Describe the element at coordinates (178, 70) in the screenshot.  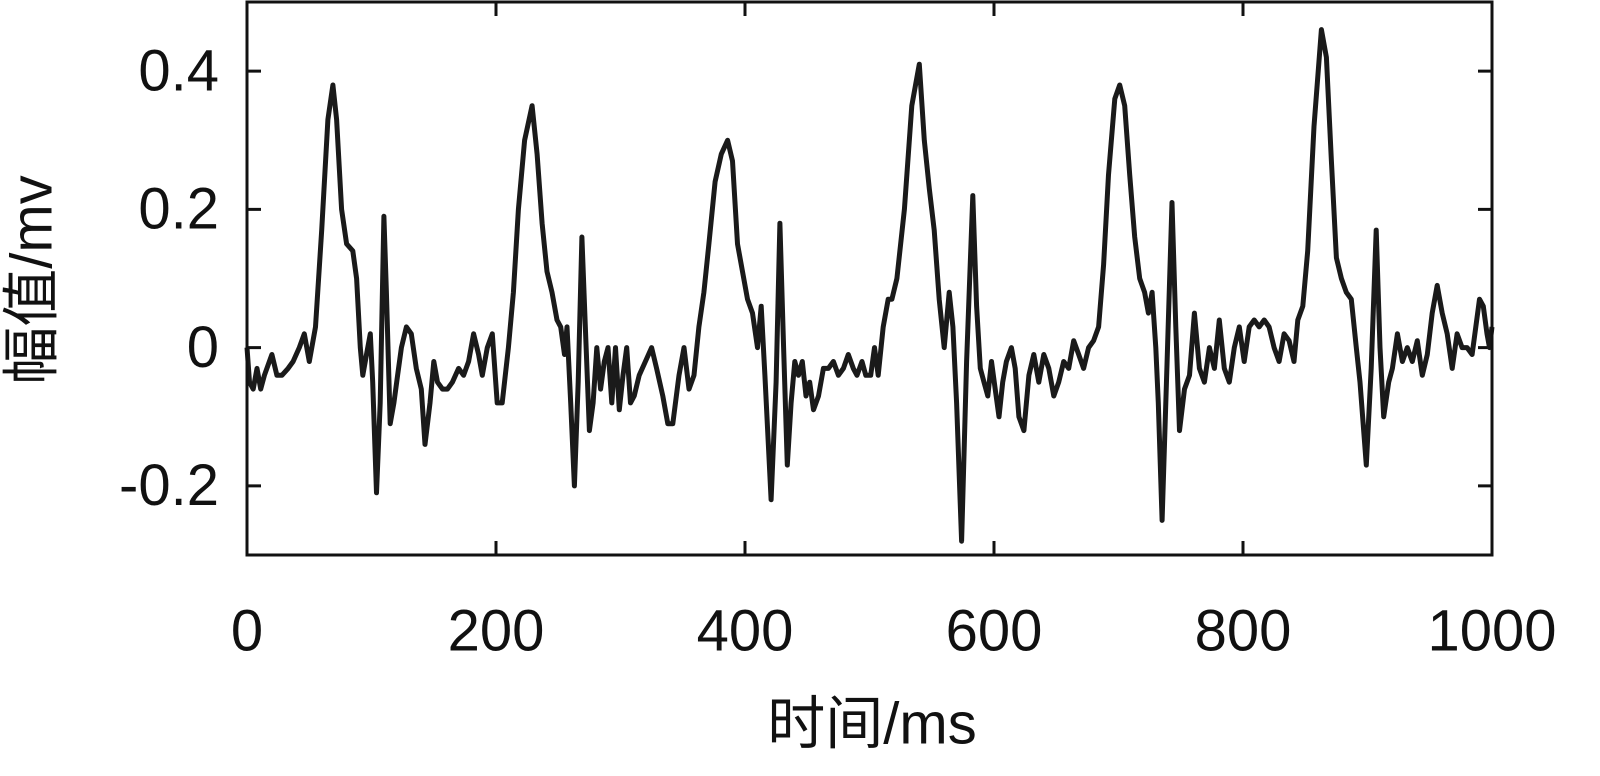
I see `y-tick-label: 0.4` at that location.